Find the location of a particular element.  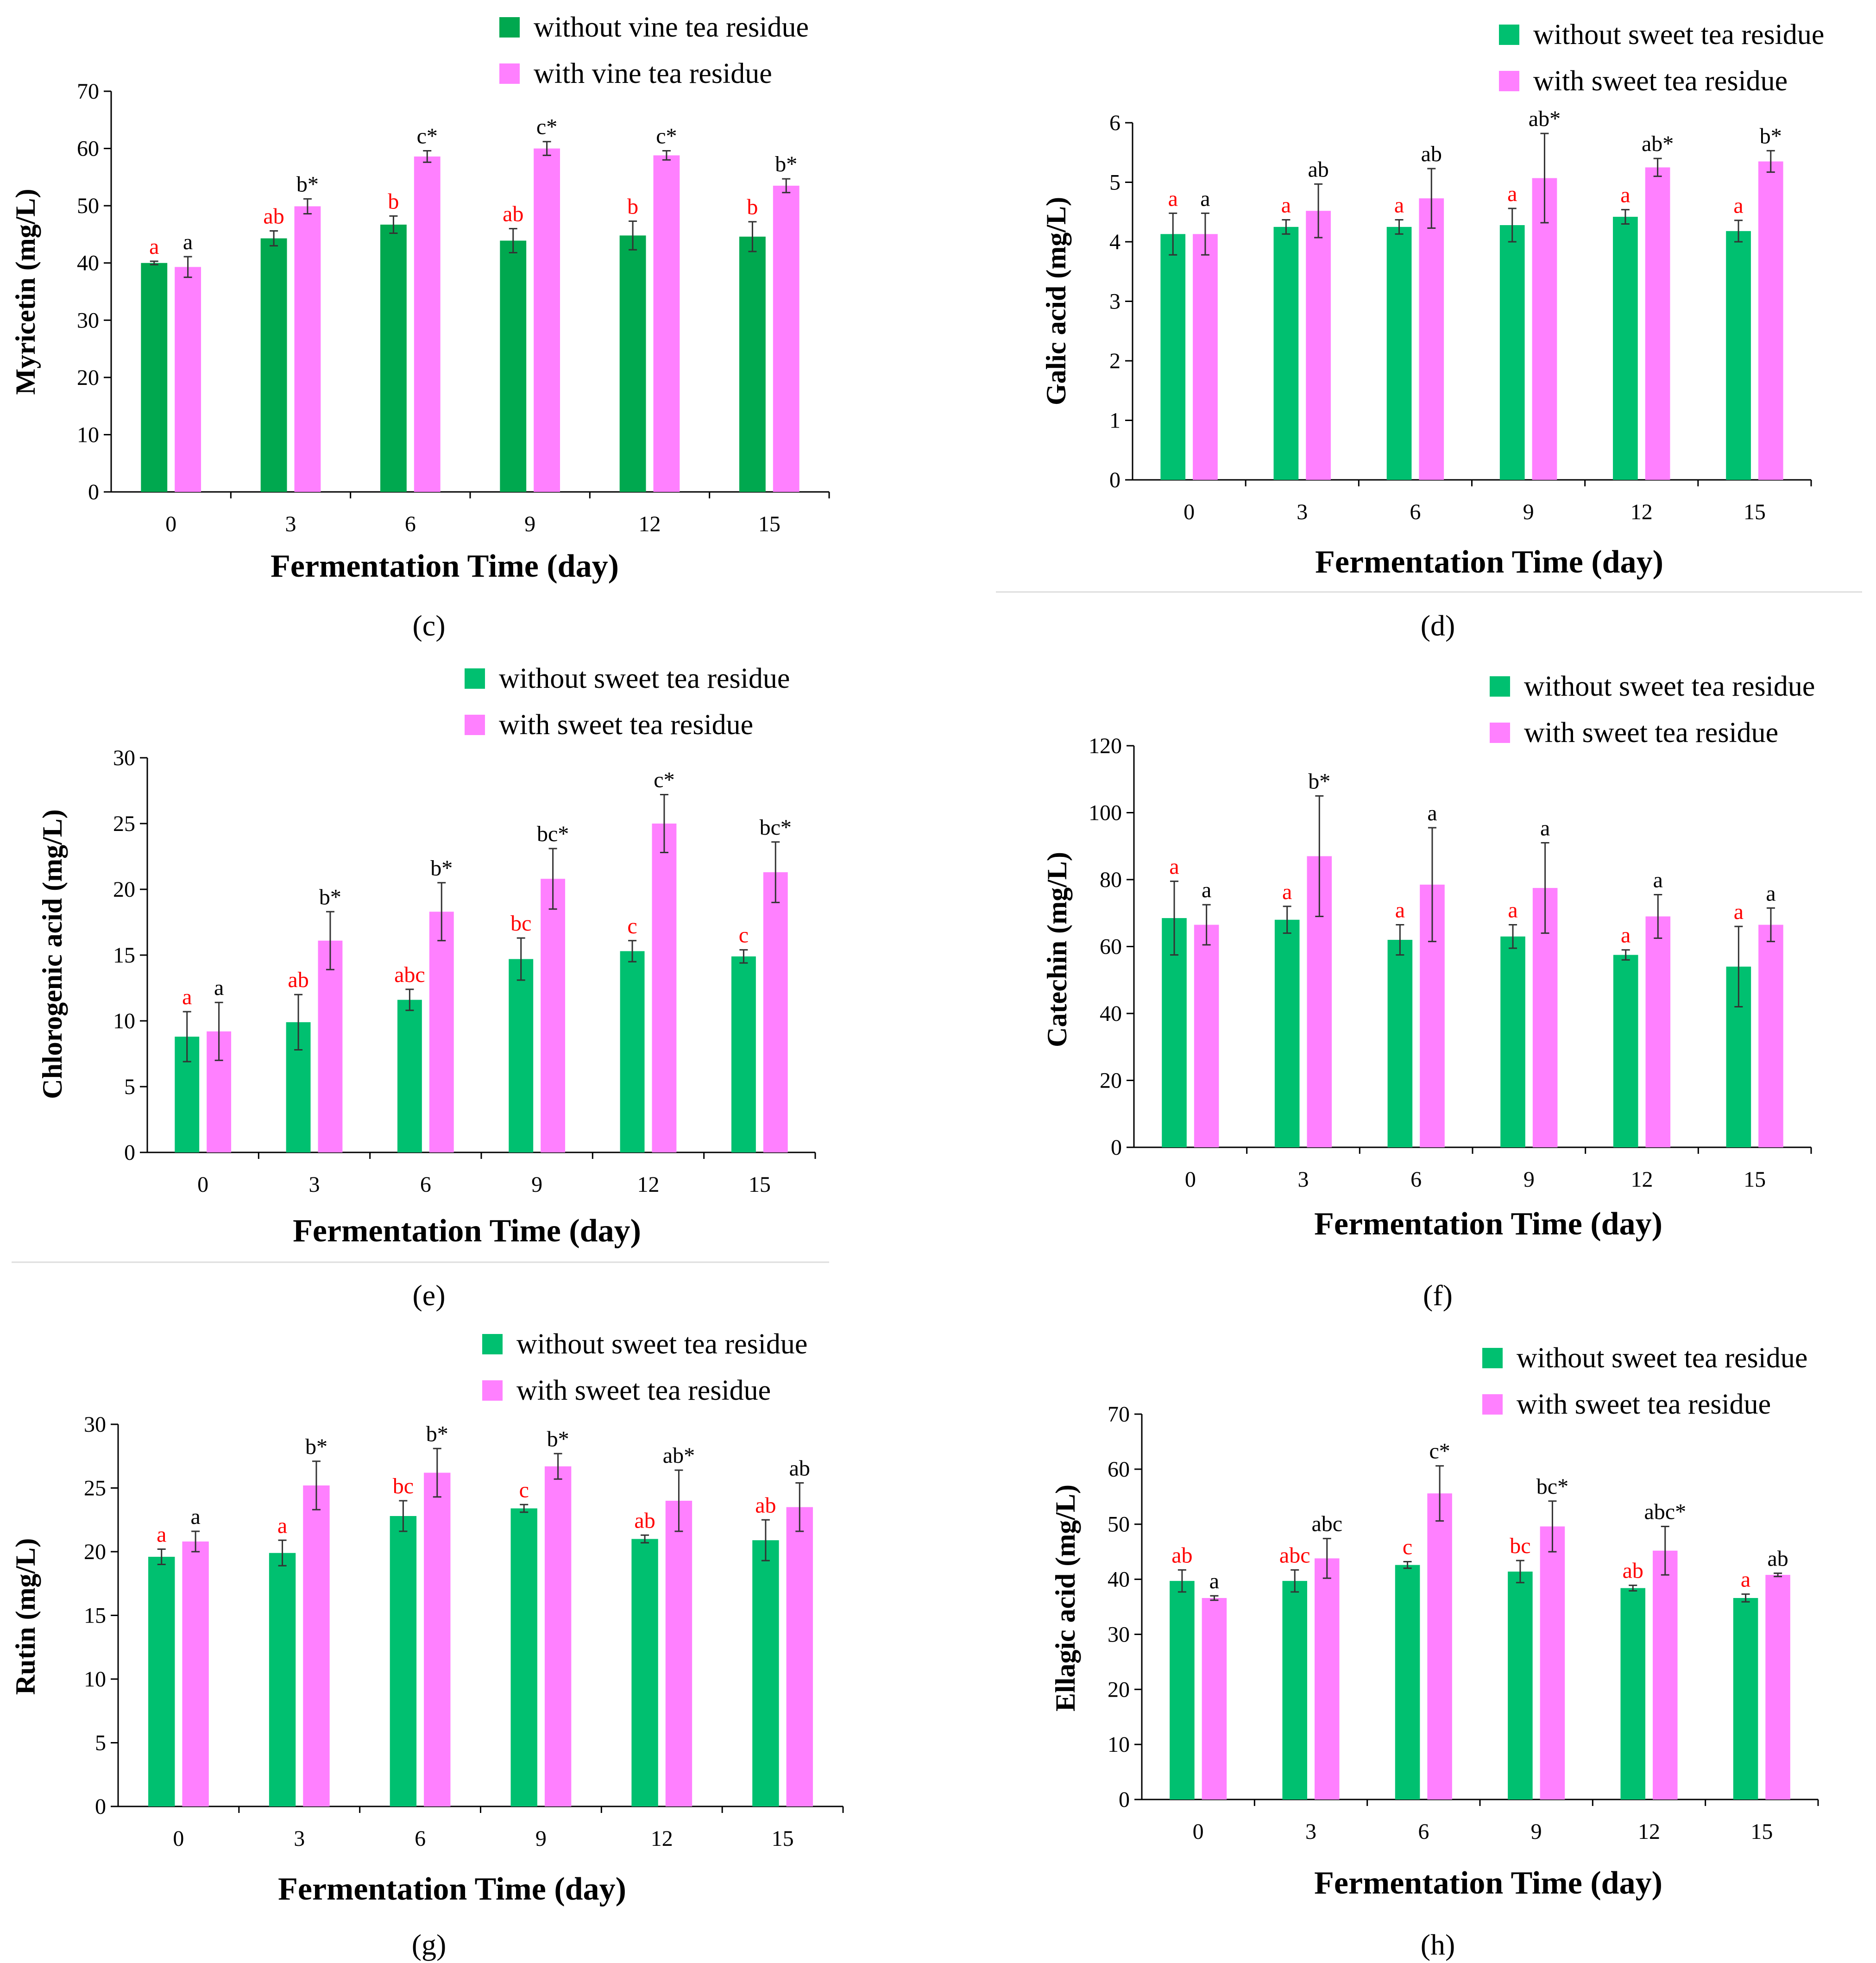

significance-label: b is located at coordinates (752, 207).